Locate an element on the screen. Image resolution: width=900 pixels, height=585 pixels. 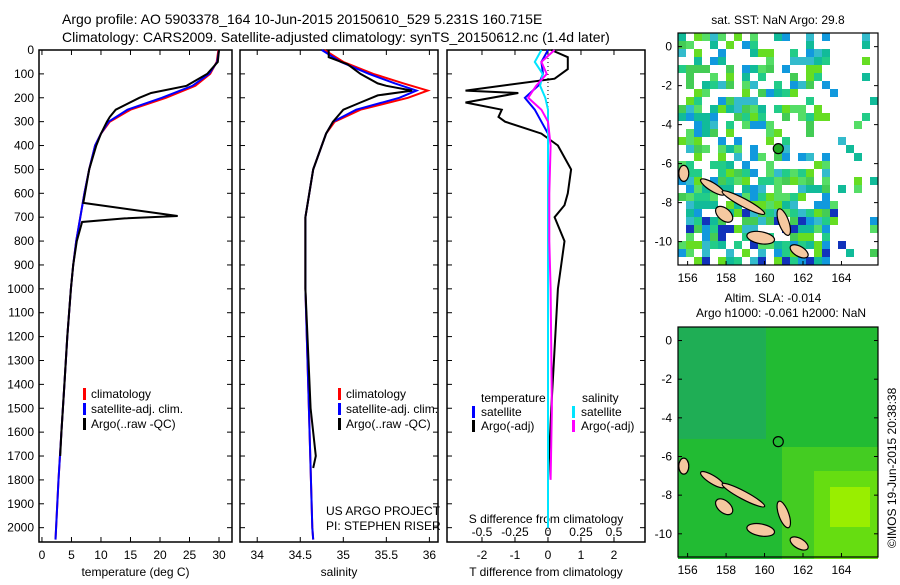
y-tick-label: 600 is located at coordinates (24, 193).